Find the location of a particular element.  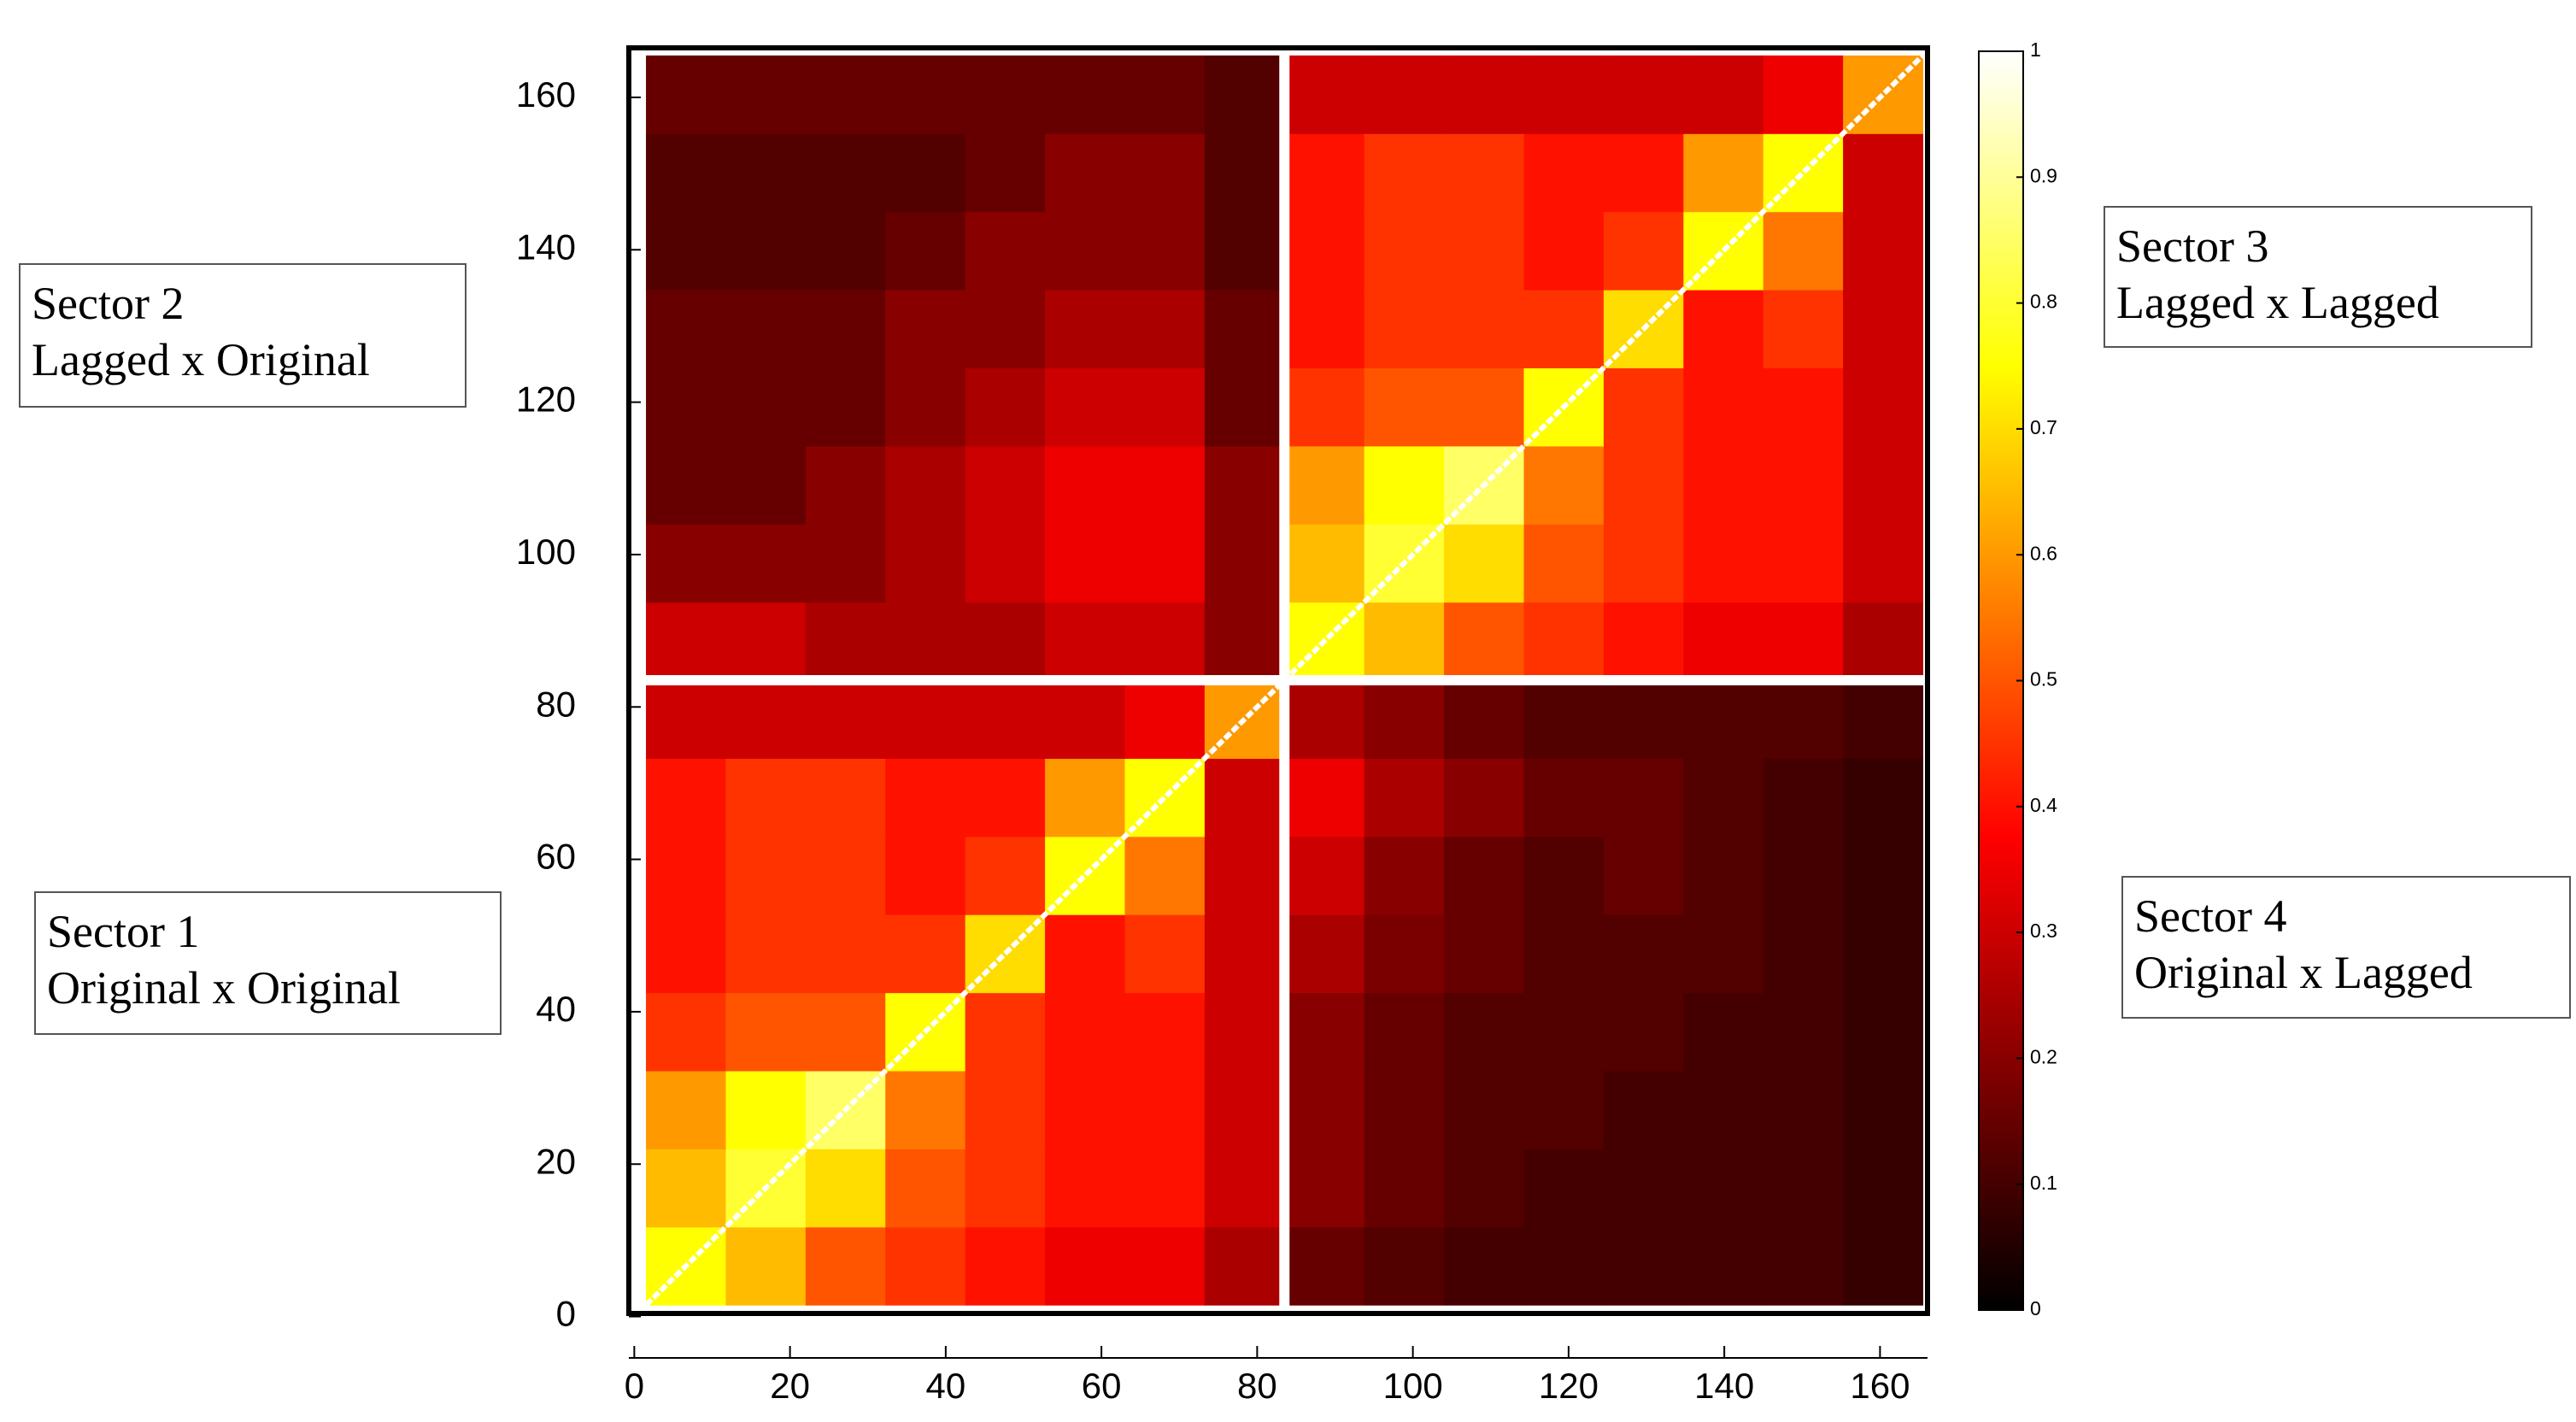

annotation-text: Lagged x Original is located at coordinates (201, 359).